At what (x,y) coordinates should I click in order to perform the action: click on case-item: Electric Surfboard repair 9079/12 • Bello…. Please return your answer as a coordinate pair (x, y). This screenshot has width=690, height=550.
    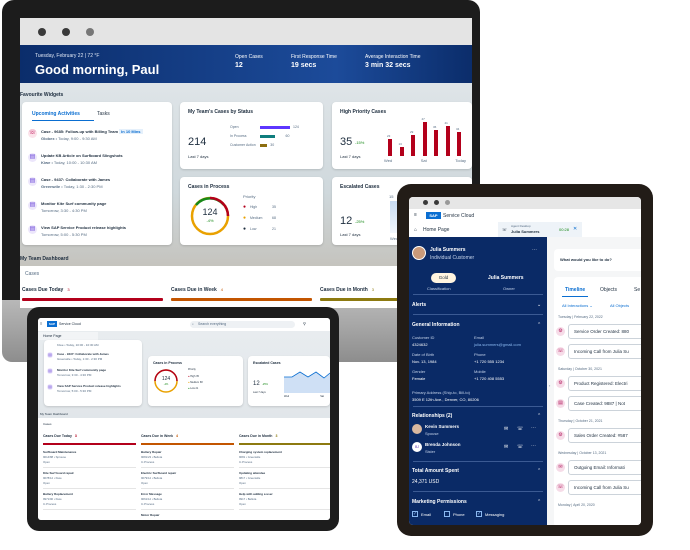
    Looking at the image, I should click on (187, 479).